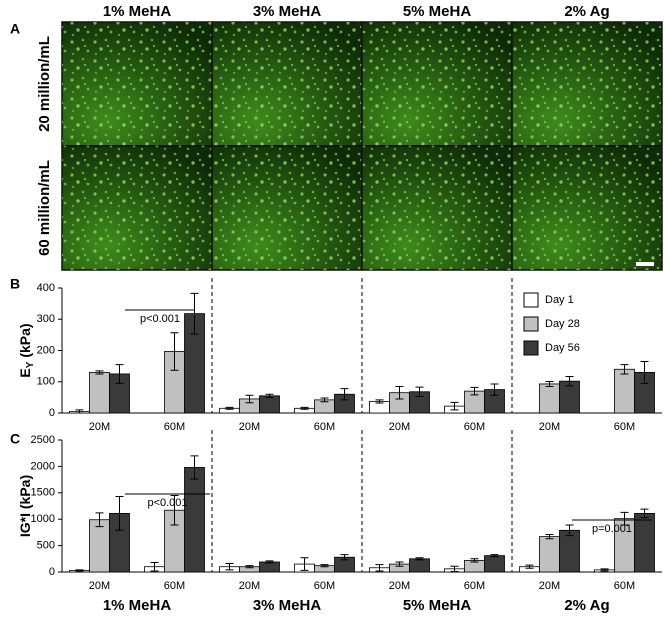 The image size is (670, 621). I want to click on row-header: 60 million/mL, so click(44, 208).